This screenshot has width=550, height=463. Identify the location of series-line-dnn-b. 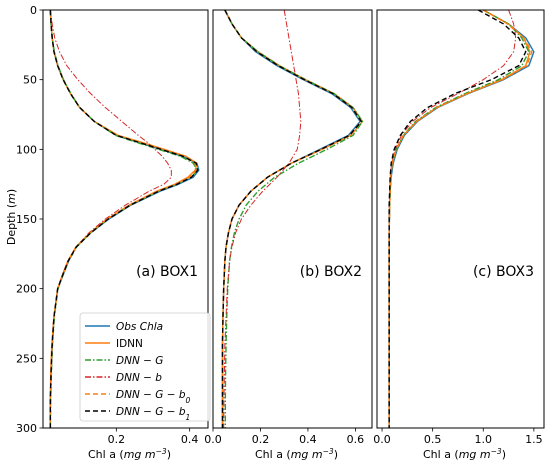
(262, 219).